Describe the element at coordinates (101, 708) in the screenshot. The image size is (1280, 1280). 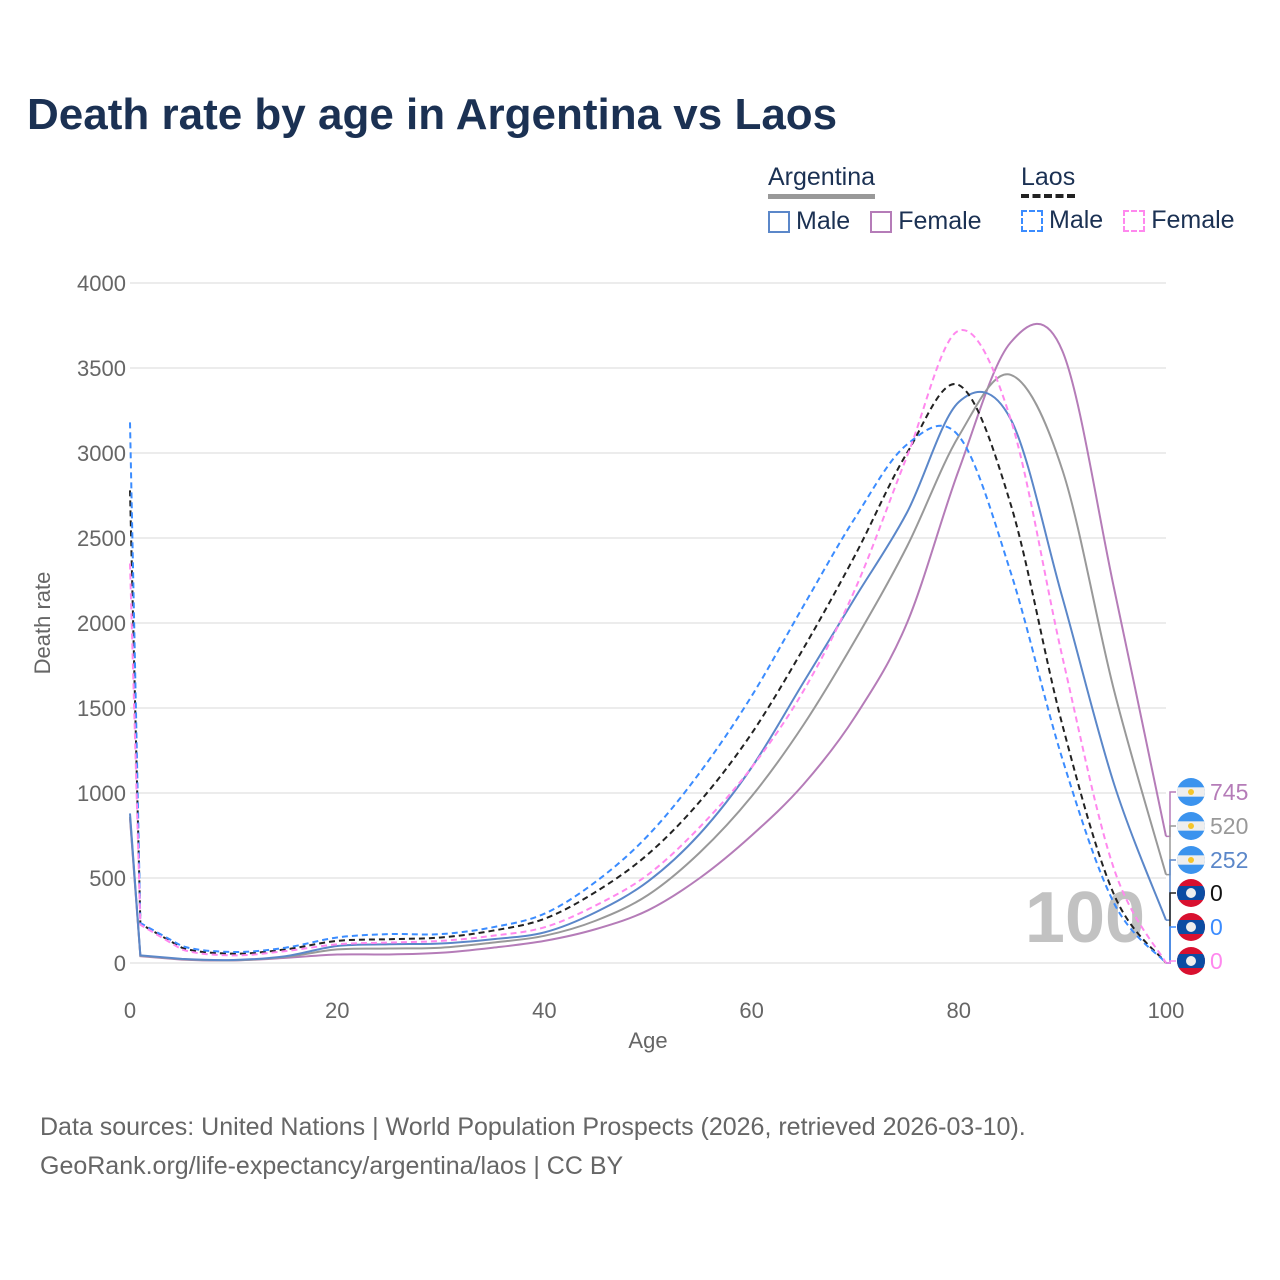
I see `y-tick-label: 1500` at that location.